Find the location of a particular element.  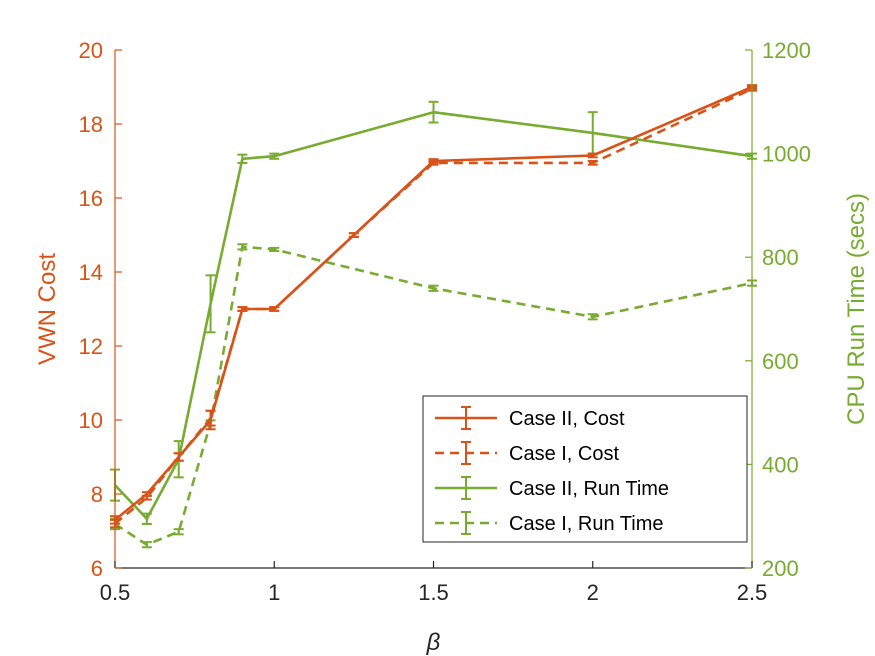

legend-entry: Case I, Run Time is located at coordinates (549, 523).